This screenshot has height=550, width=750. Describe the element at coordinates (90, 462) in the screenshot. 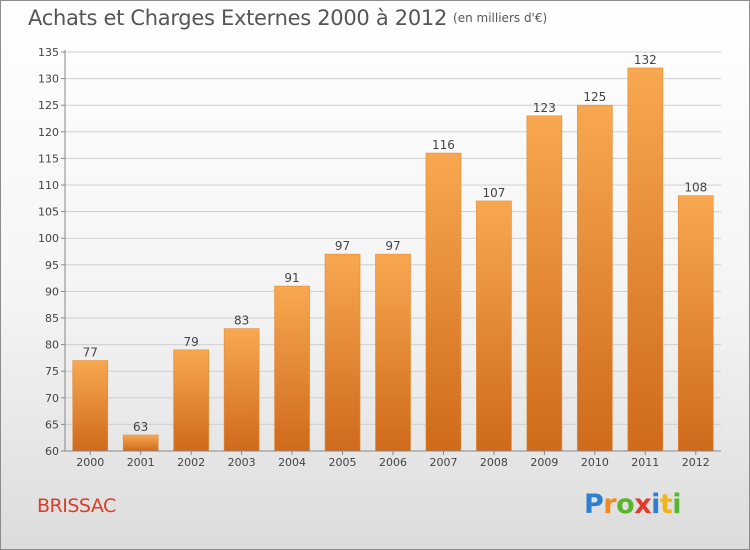

I see `x-tick-label: 2000` at that location.